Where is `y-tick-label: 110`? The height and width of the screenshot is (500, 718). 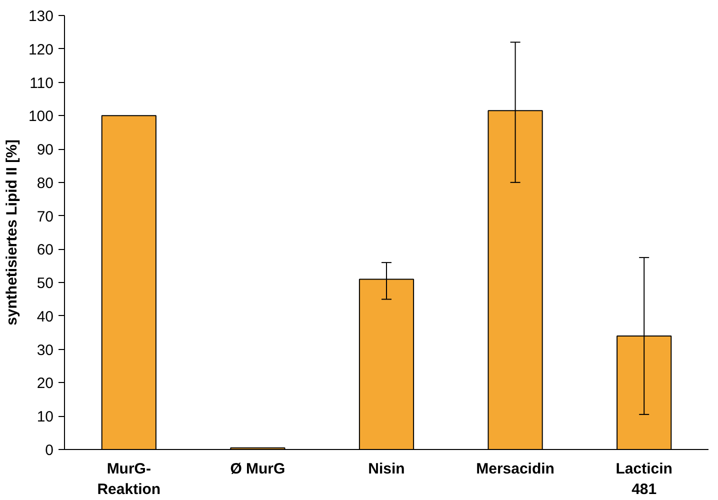
y-tick-label: 110 is located at coordinates (42, 83).